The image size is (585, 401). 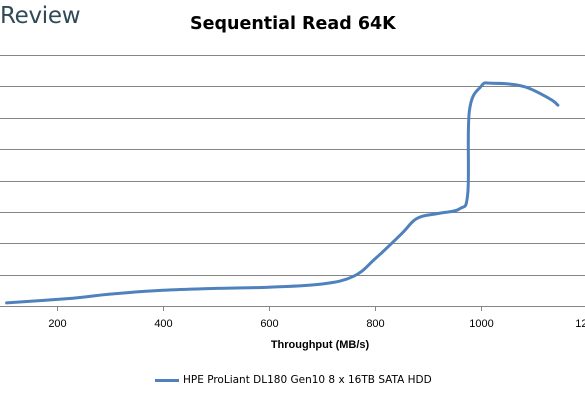 What do you see at coordinates (167, 380) in the screenshot?
I see `legend-swatch` at bounding box center [167, 380].